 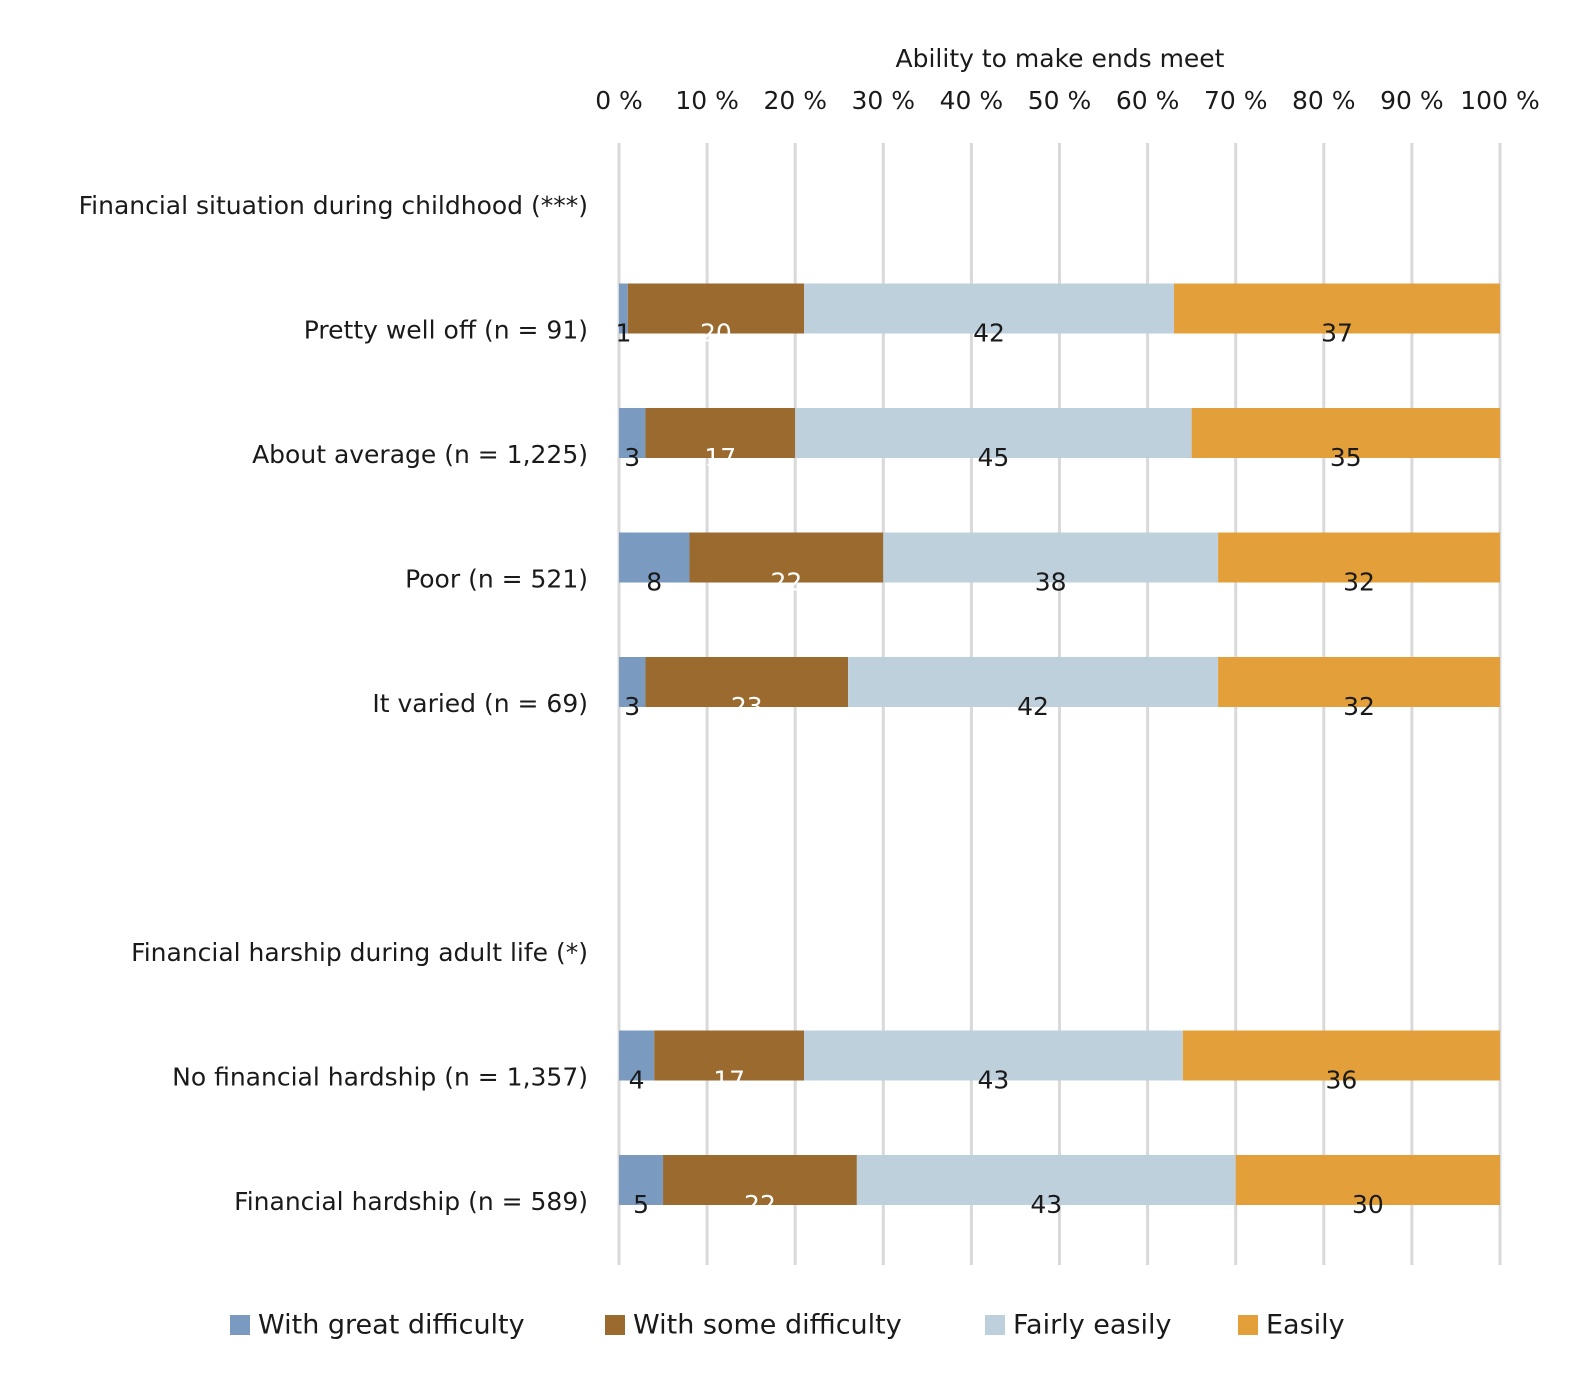 What do you see at coordinates (1412, 100) in the screenshot?
I see `x-tick-label: 90 %` at bounding box center [1412, 100].